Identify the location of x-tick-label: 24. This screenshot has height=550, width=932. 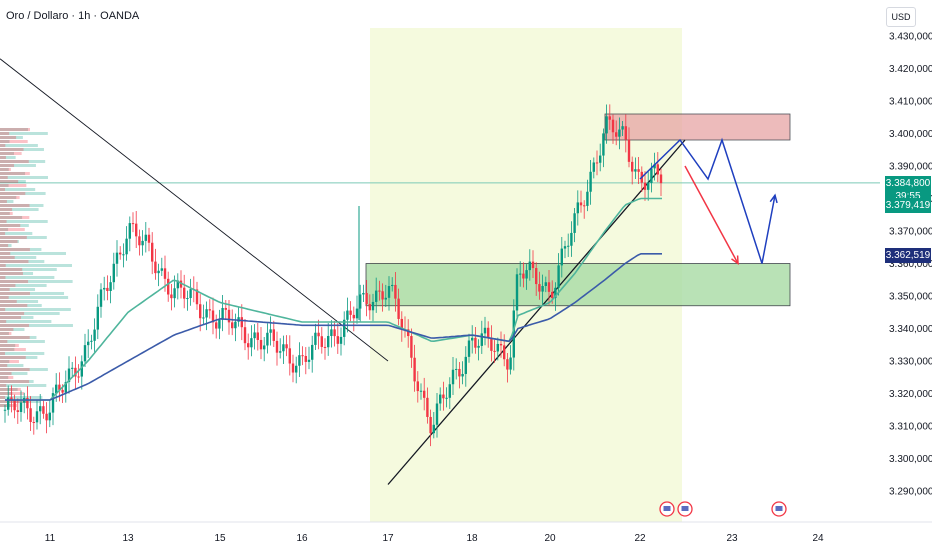
(818, 538).